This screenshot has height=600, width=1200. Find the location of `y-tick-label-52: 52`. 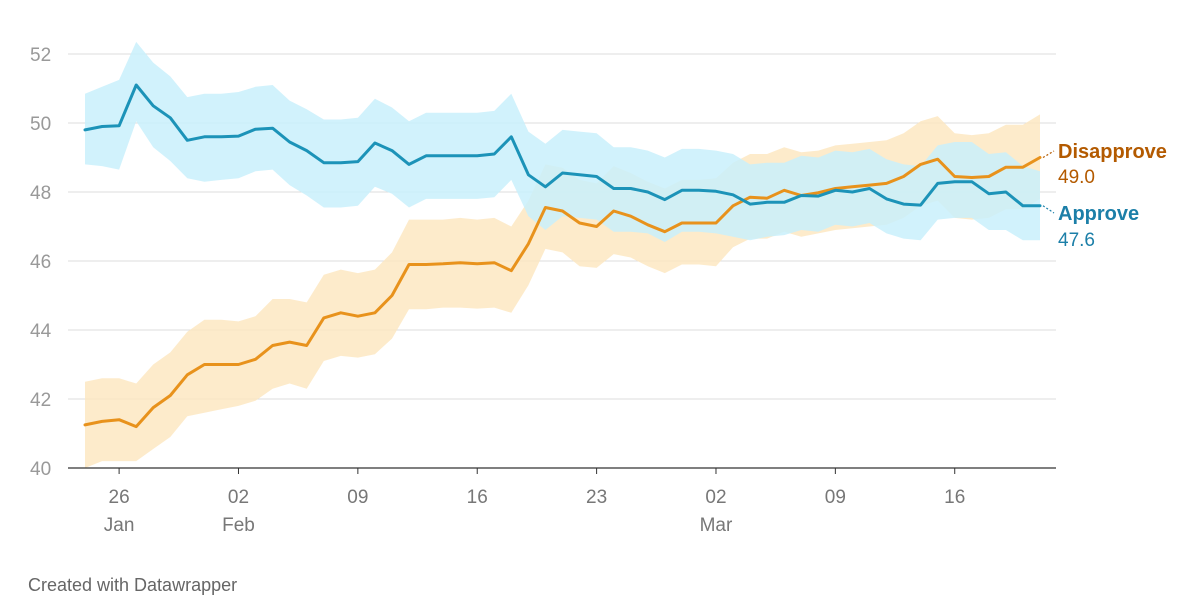

y-tick-label-52: 52 is located at coordinates (40, 55).